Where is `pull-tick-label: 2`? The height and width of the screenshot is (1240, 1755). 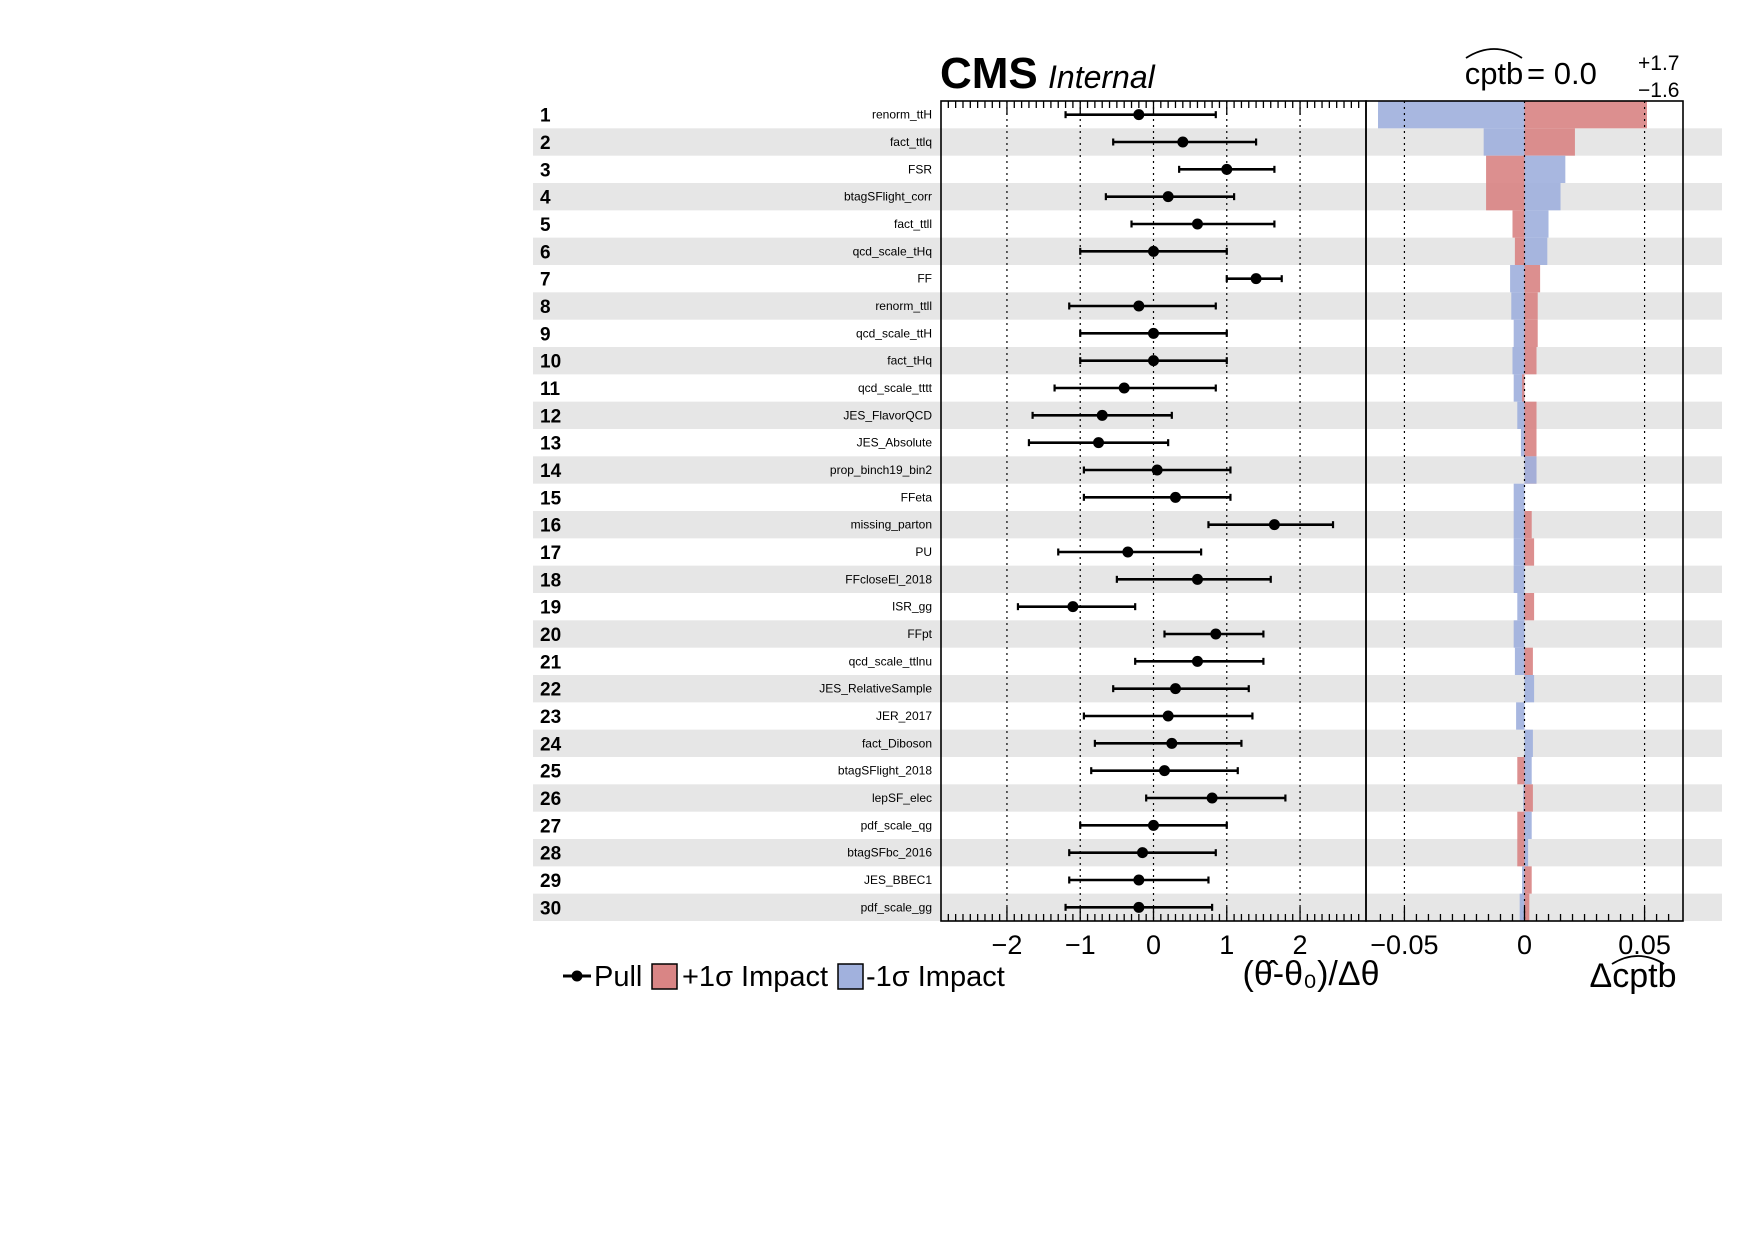
pull-tick-label: 2 is located at coordinates (1300, 945).